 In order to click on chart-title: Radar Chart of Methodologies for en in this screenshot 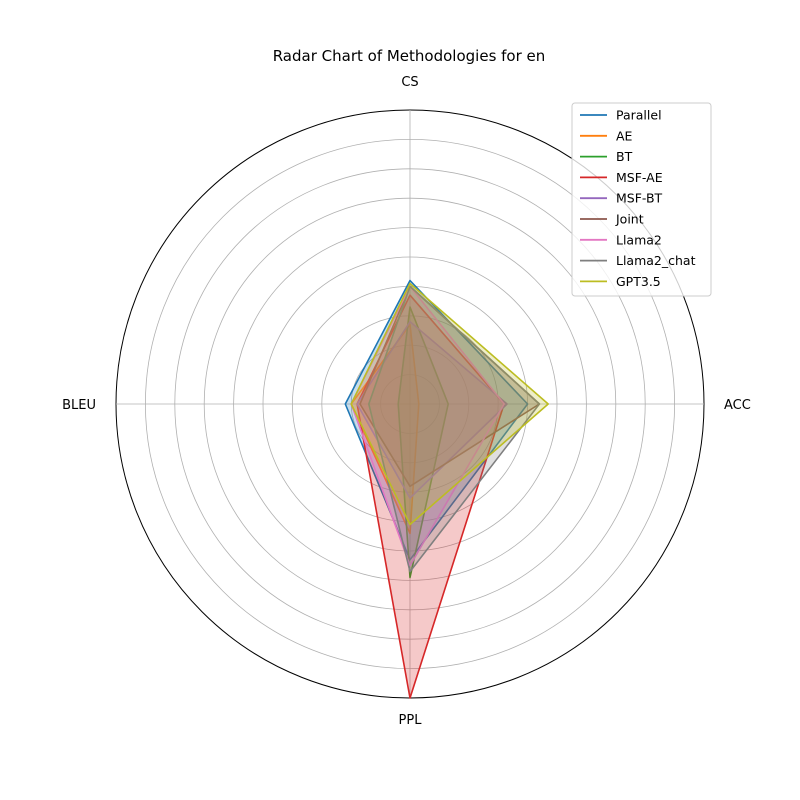, I will do `click(409, 56)`.